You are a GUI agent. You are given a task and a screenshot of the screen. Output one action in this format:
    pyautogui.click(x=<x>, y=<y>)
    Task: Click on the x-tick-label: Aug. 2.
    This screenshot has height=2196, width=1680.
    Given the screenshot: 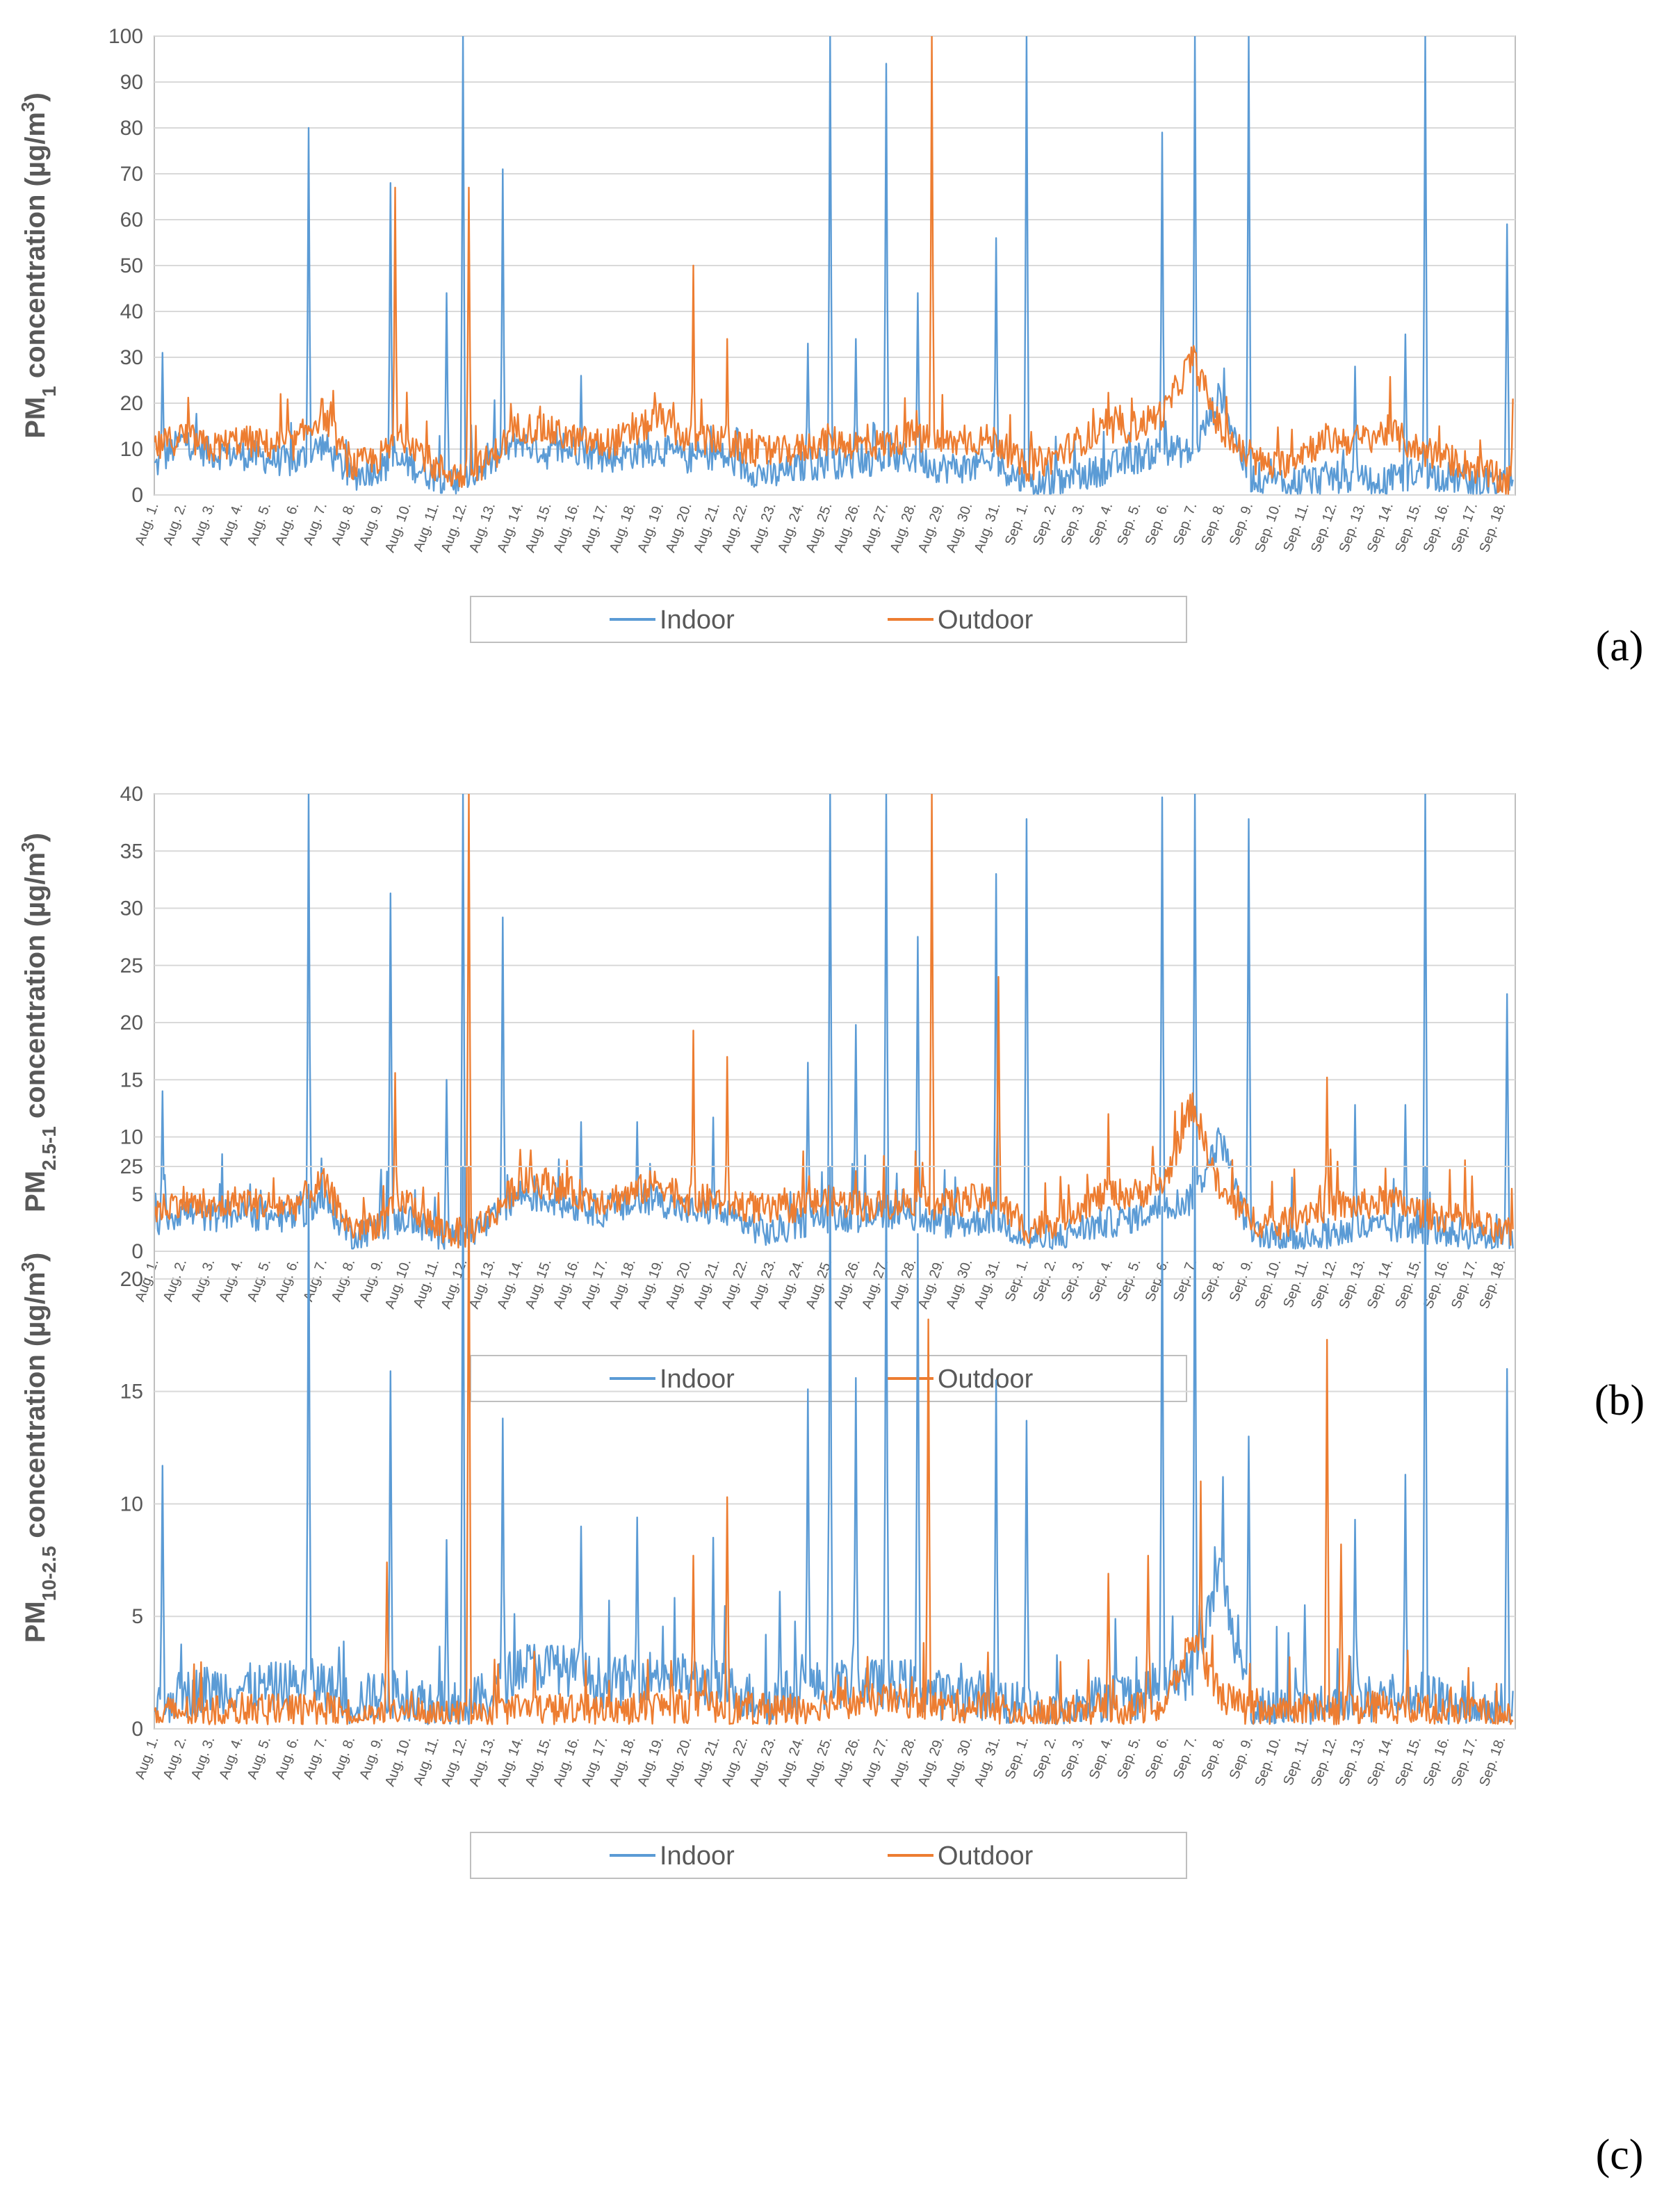 What is the action you would take?
    pyautogui.click(x=175, y=1280)
    